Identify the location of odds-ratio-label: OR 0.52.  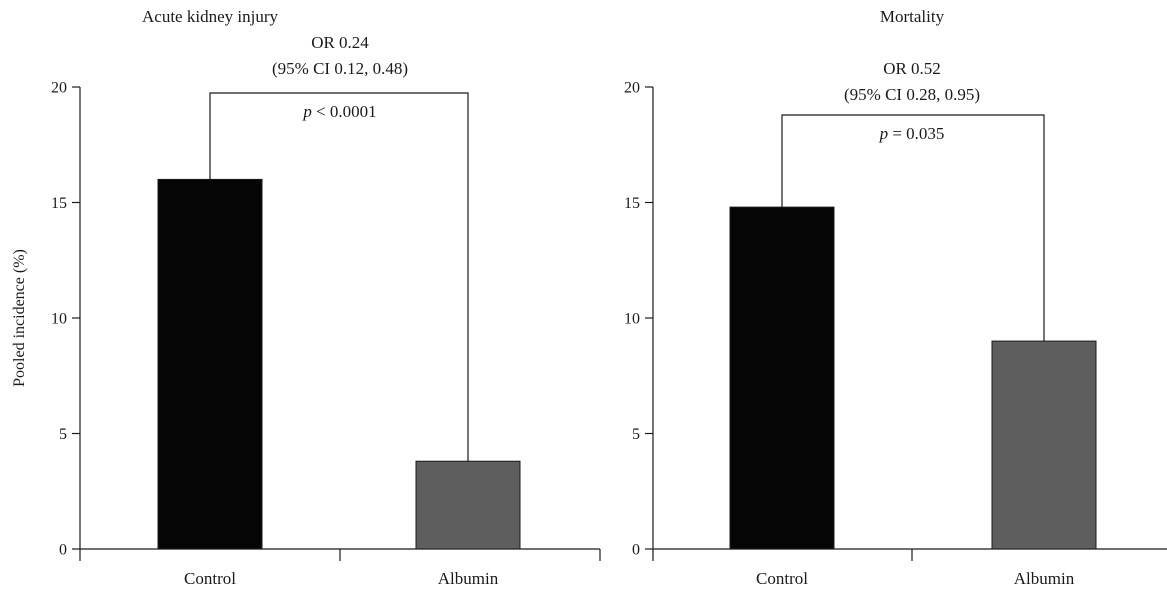
(912, 68).